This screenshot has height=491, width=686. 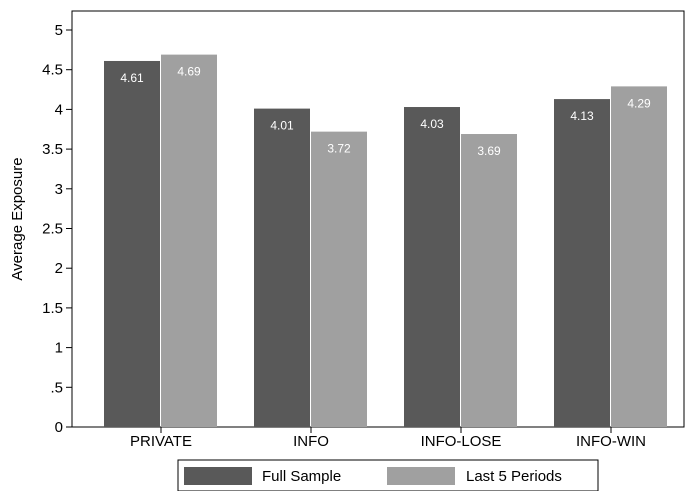 I want to click on bar-private-full-sample, so click(x=132, y=243).